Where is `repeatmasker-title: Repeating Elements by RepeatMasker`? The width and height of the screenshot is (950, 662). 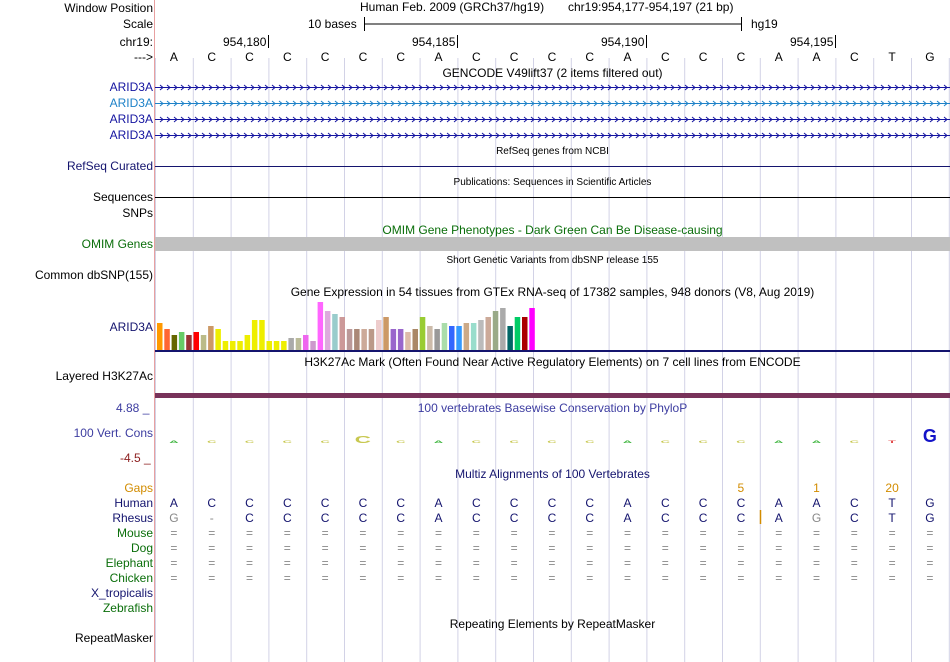
repeatmasker-title: Repeating Elements by RepeatMasker is located at coordinates (552, 624).